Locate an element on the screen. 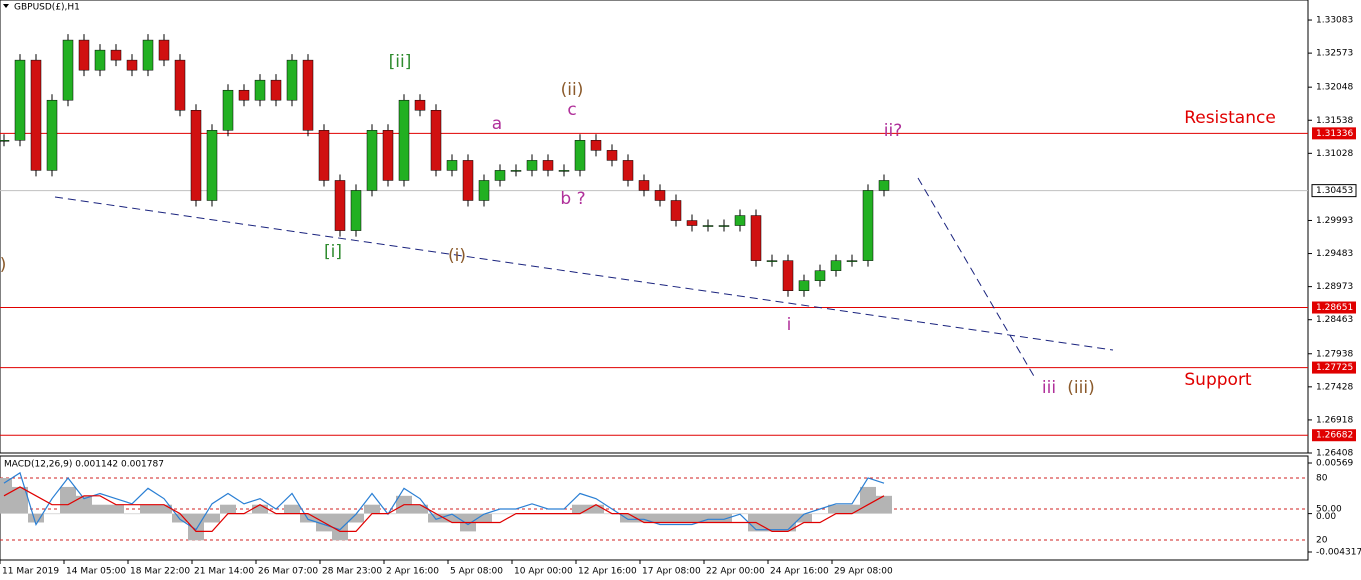 This screenshot has height=580, width=1361. x-tick-label: 18 Mar 22:00 is located at coordinates (160, 572).